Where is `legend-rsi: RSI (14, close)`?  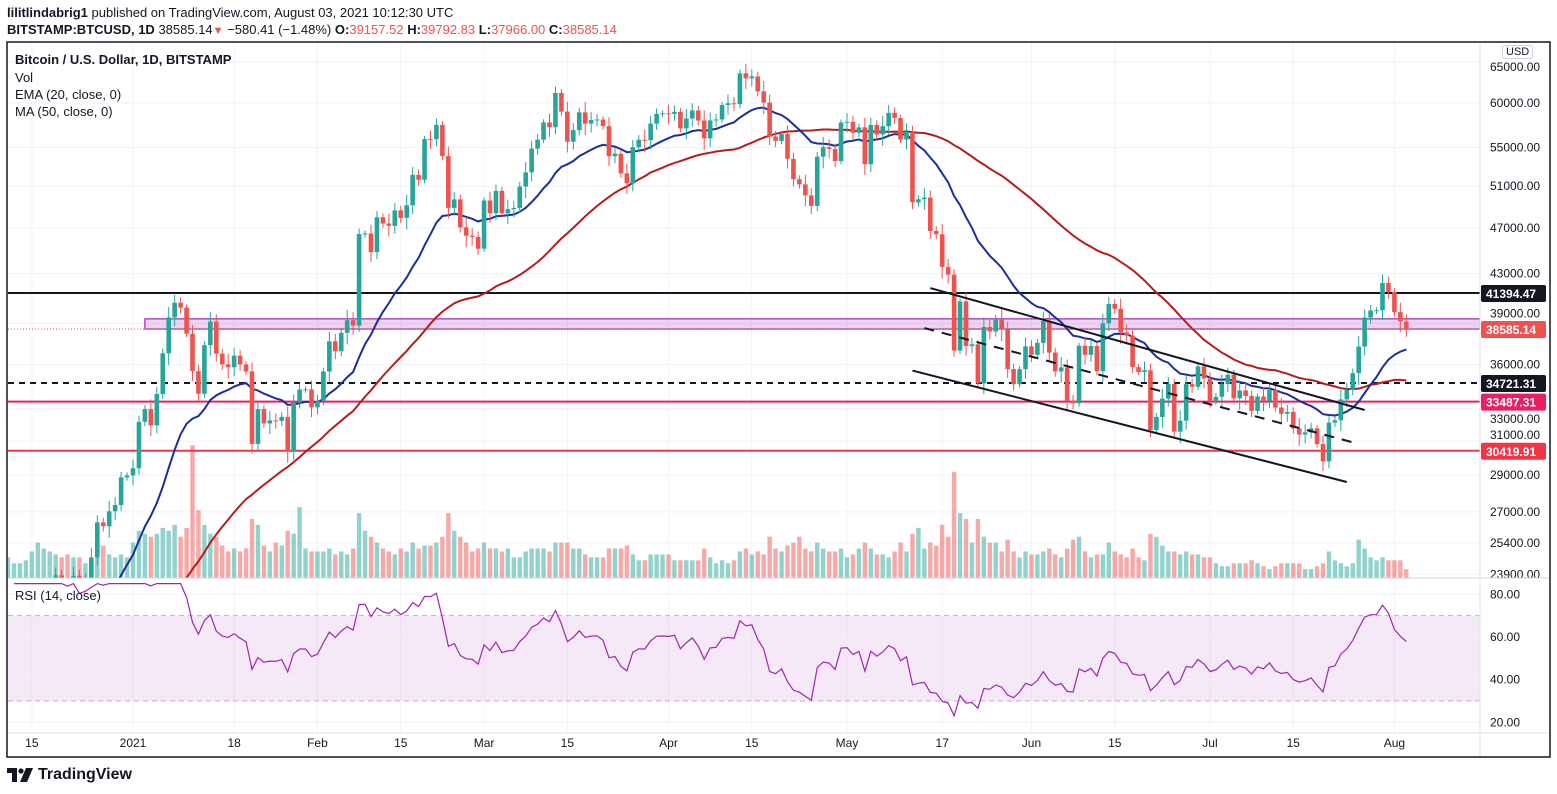 legend-rsi: RSI (14, close) is located at coordinates (58, 595).